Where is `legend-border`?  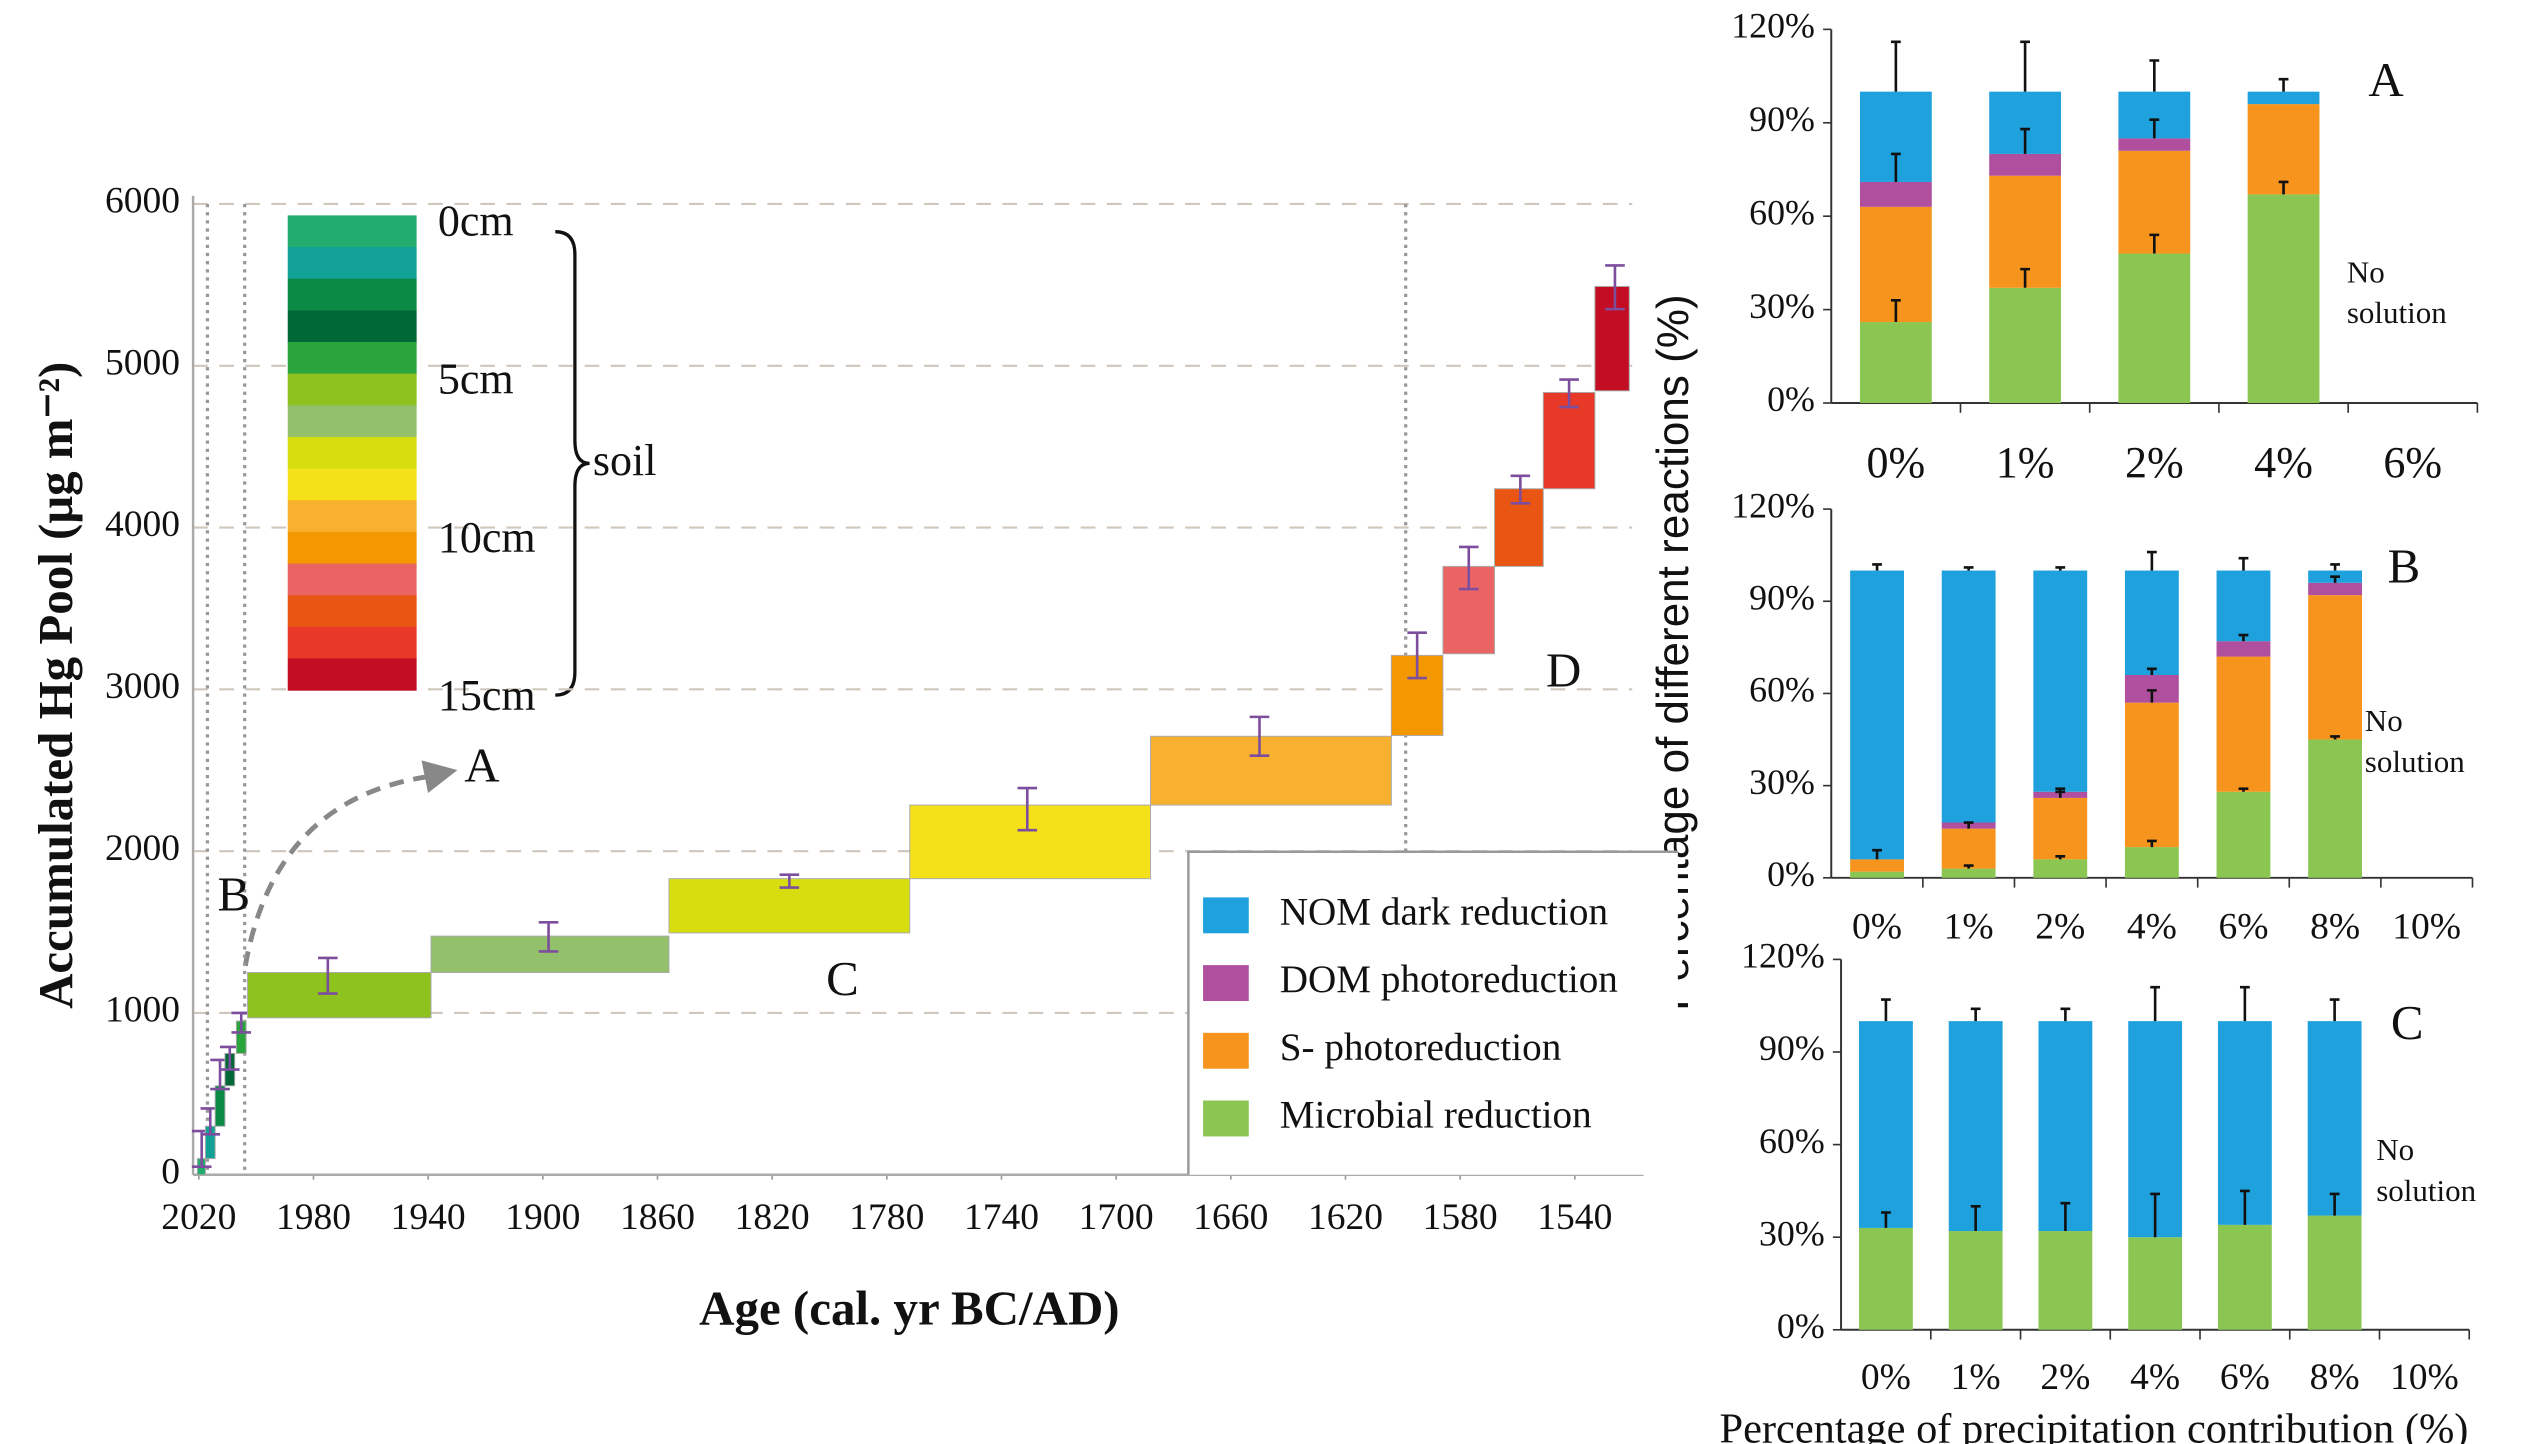
legend-border is located at coordinates (1432, 1012).